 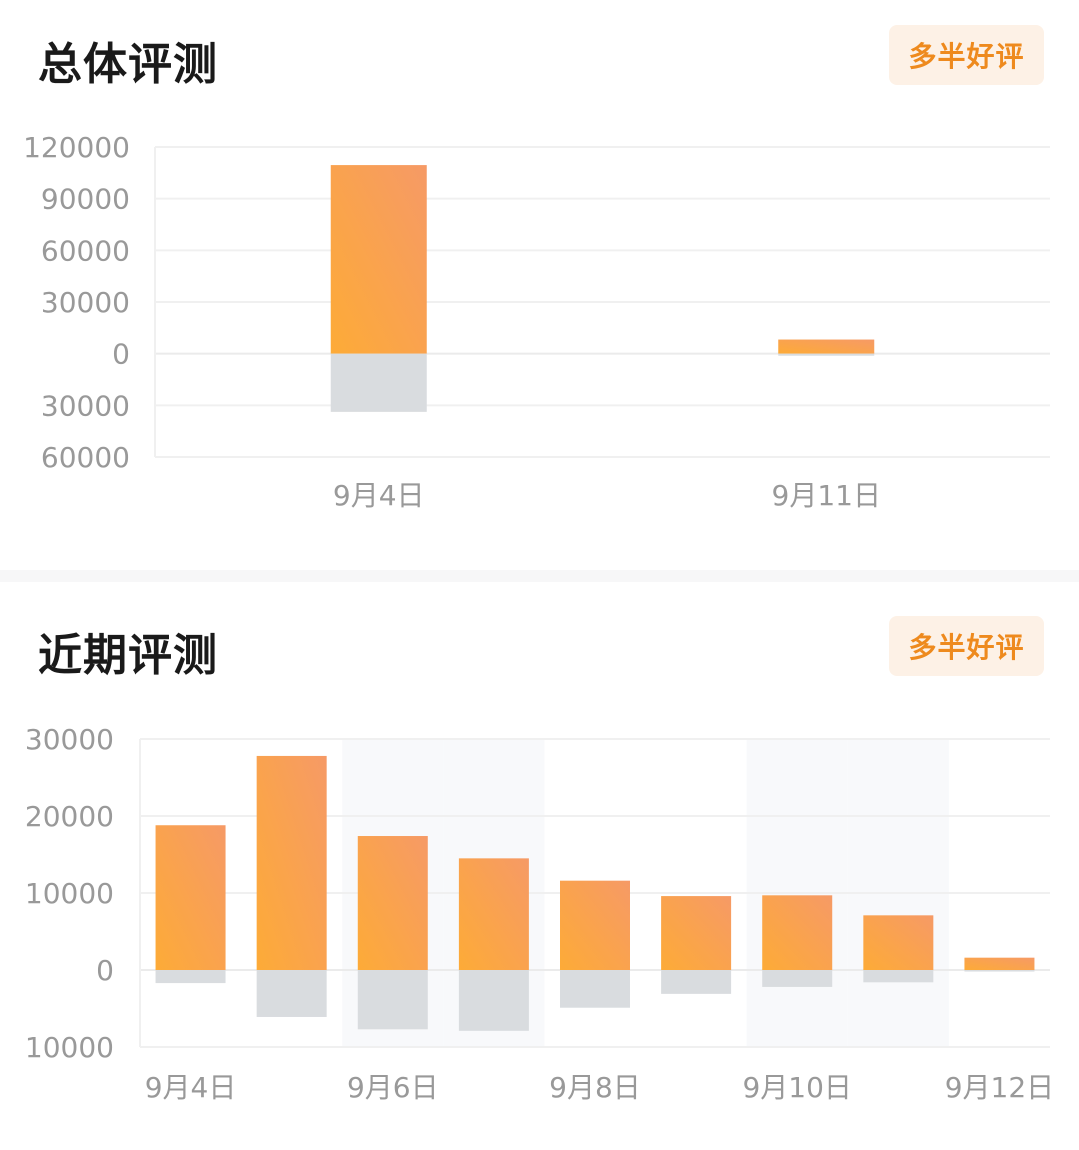 I want to click on recent-review-title: 近期评测, so click(x=128, y=655).